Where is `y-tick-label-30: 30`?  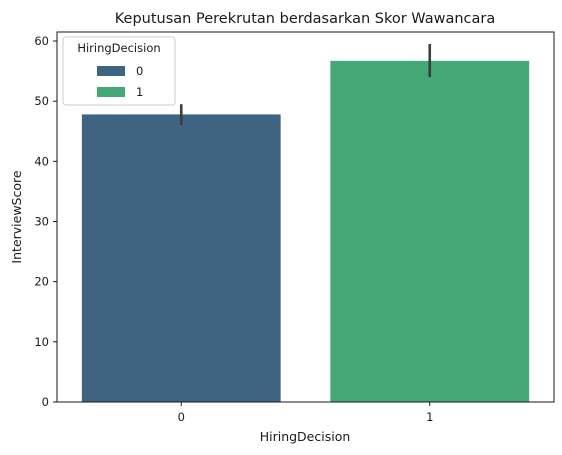 y-tick-label-30: 30 is located at coordinates (41, 222).